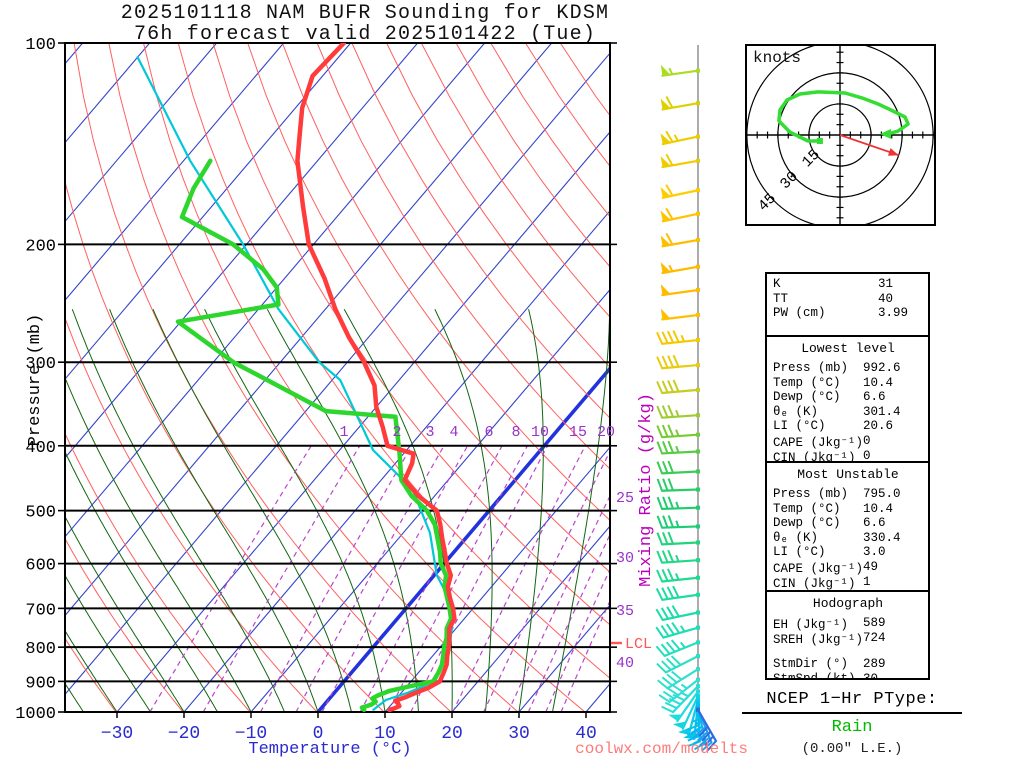  Describe the element at coordinates (486, 548) in the screenshot. I see `mixing-ratio-labels: 1 2 3 4 6 8 10 15 20 25 30 35 40` at that location.